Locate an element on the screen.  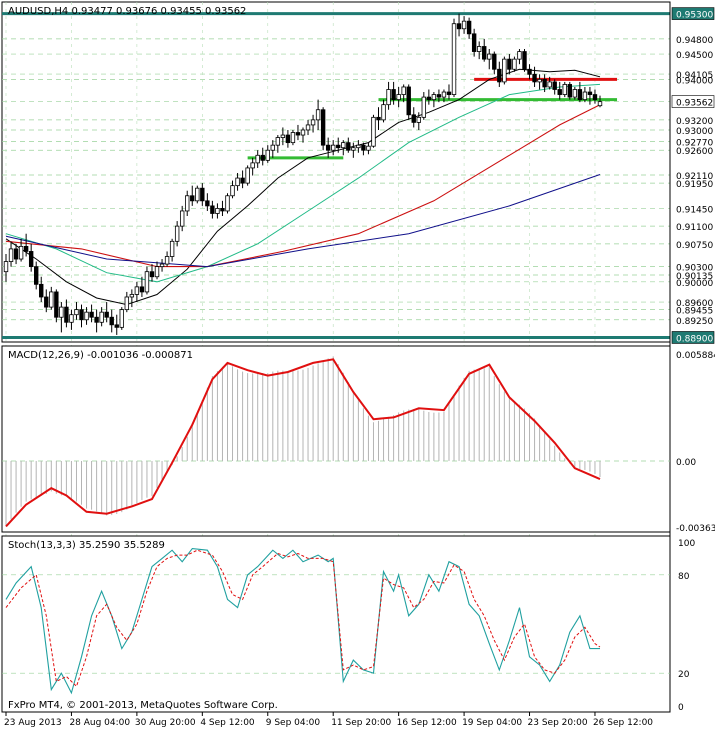
price-label: 0.92110 is located at coordinates (694, 177).